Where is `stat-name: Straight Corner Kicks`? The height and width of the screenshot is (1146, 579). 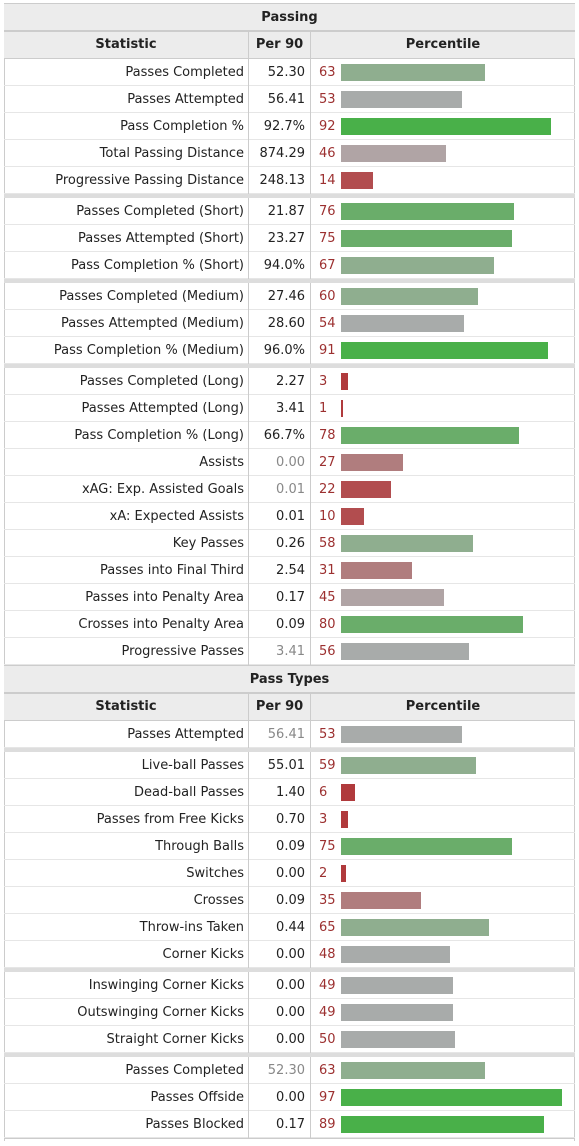
stat-name: Straight Corner Kicks is located at coordinates (175, 1039).